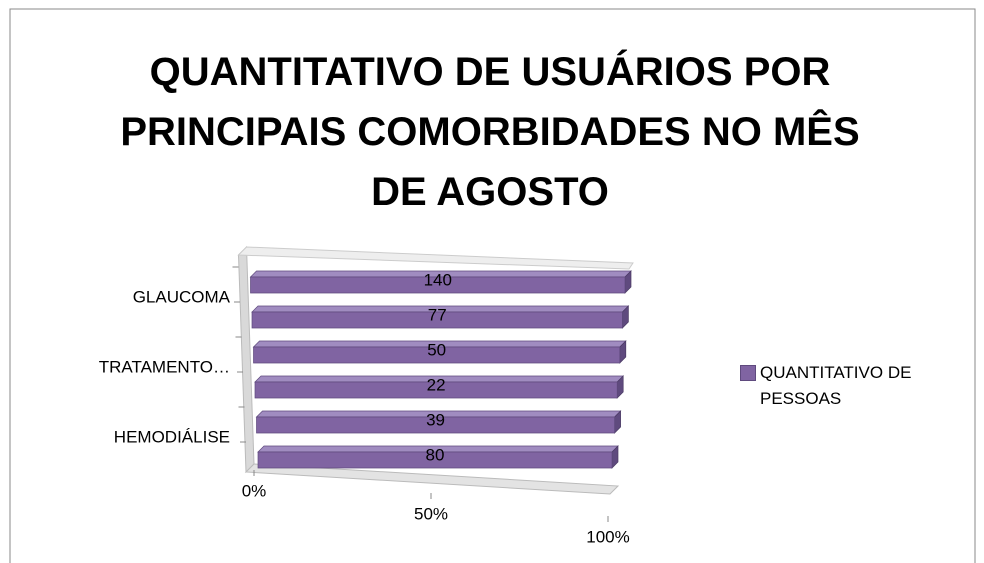 This screenshot has width=984, height=563. What do you see at coordinates (172, 436) in the screenshot?
I see `y-tick-label: HEMODIÁLISE` at bounding box center [172, 436].